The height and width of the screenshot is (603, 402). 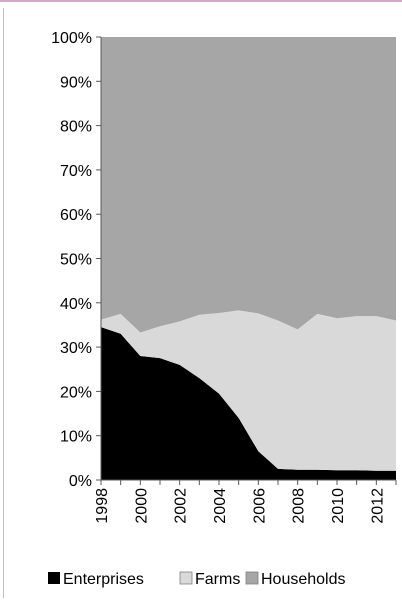 What do you see at coordinates (76, 127) in the screenshot?
I see `y-tick-label: 80%` at bounding box center [76, 127].